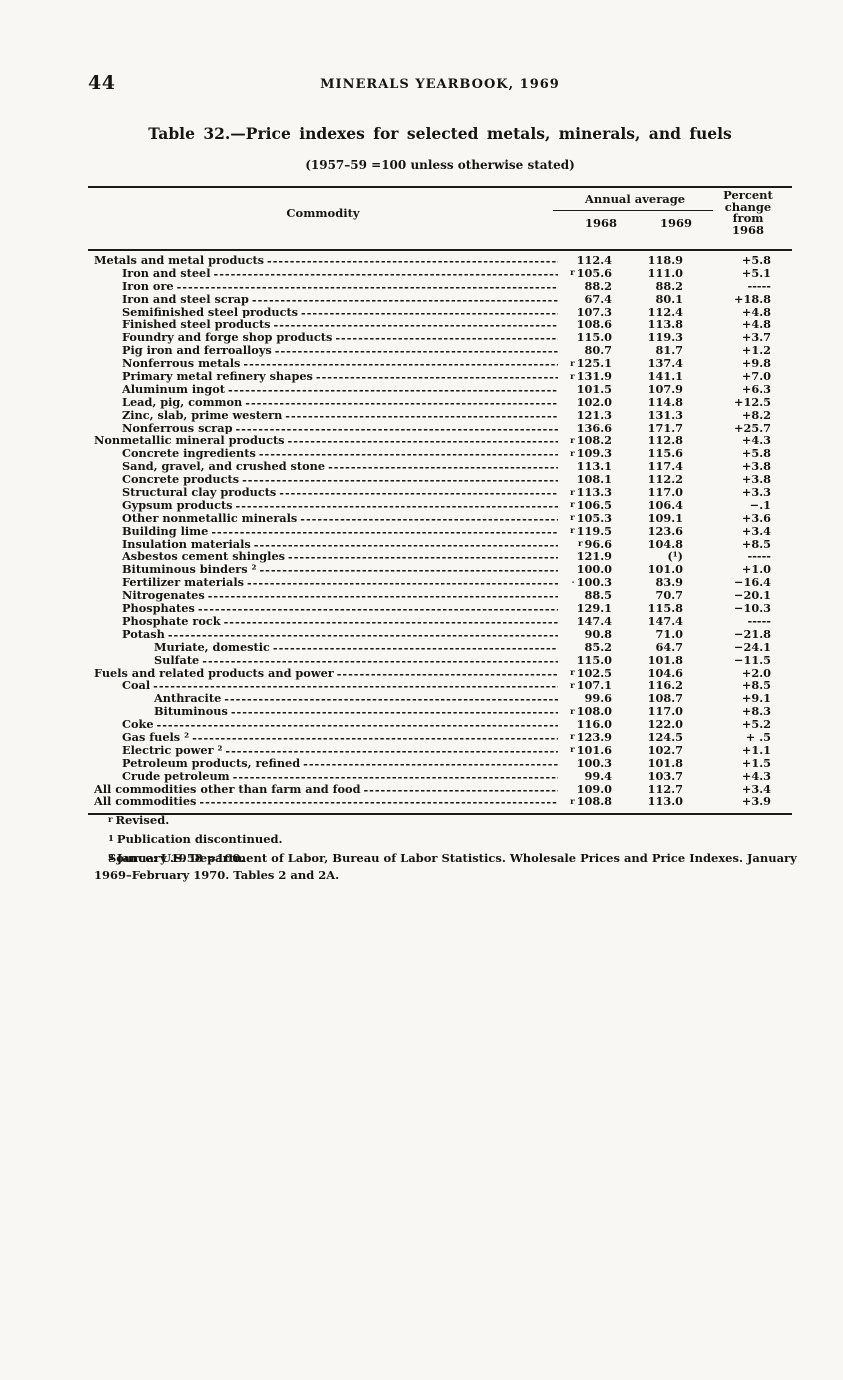 The height and width of the screenshot is (1380, 843). What do you see at coordinates (102, 83) in the screenshot?
I see `page-number: 44` at bounding box center [102, 83].